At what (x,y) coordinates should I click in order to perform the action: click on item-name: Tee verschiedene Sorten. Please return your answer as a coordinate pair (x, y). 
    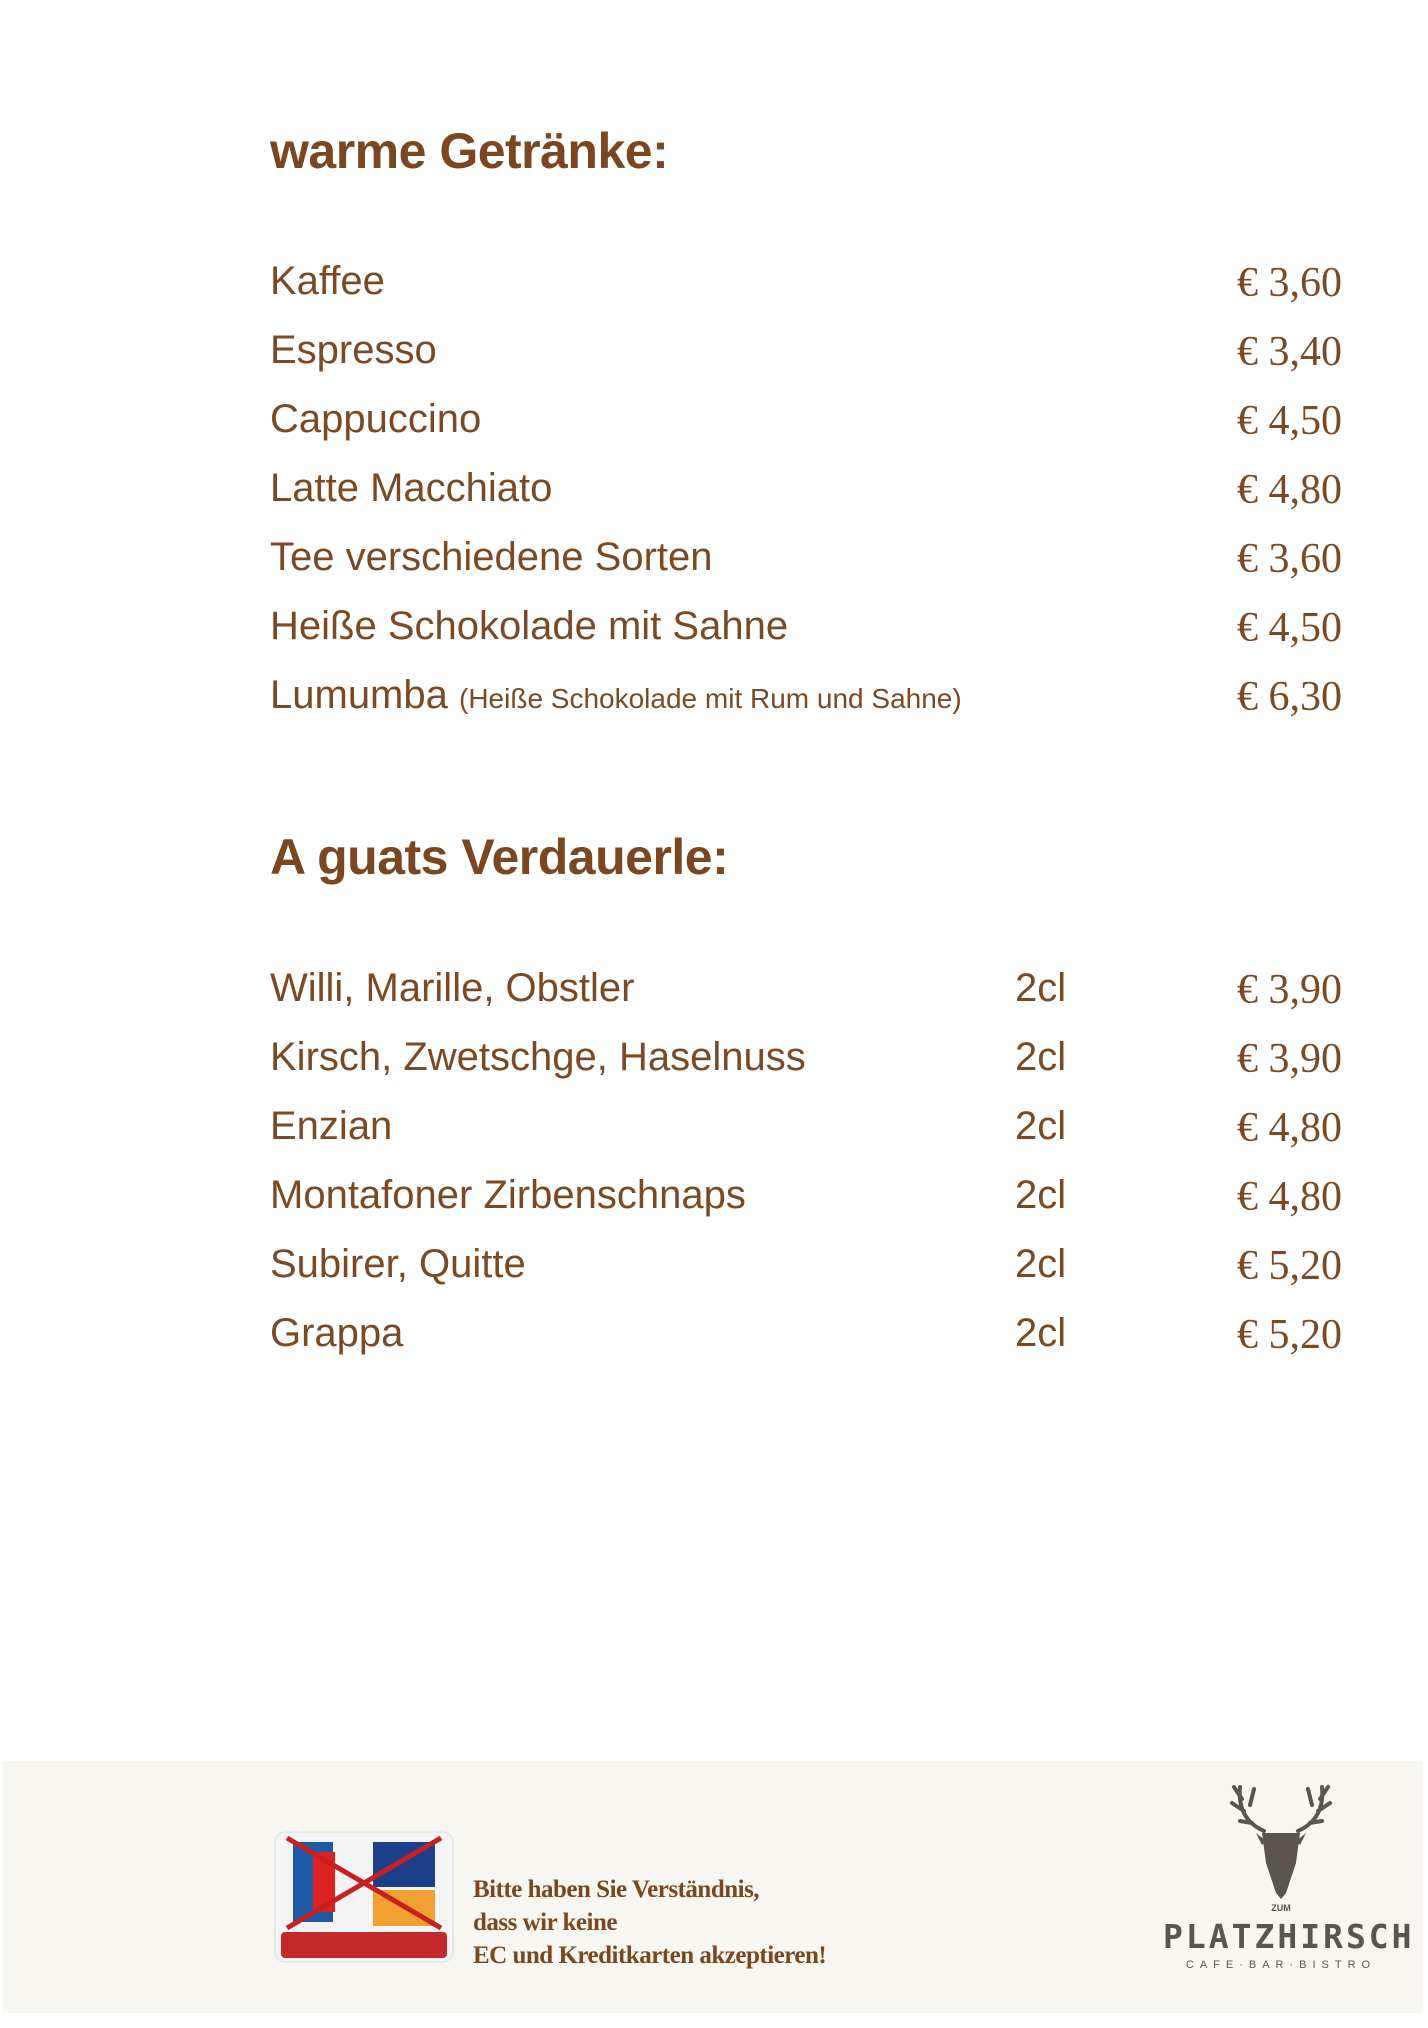
    Looking at the image, I should click on (491, 557).